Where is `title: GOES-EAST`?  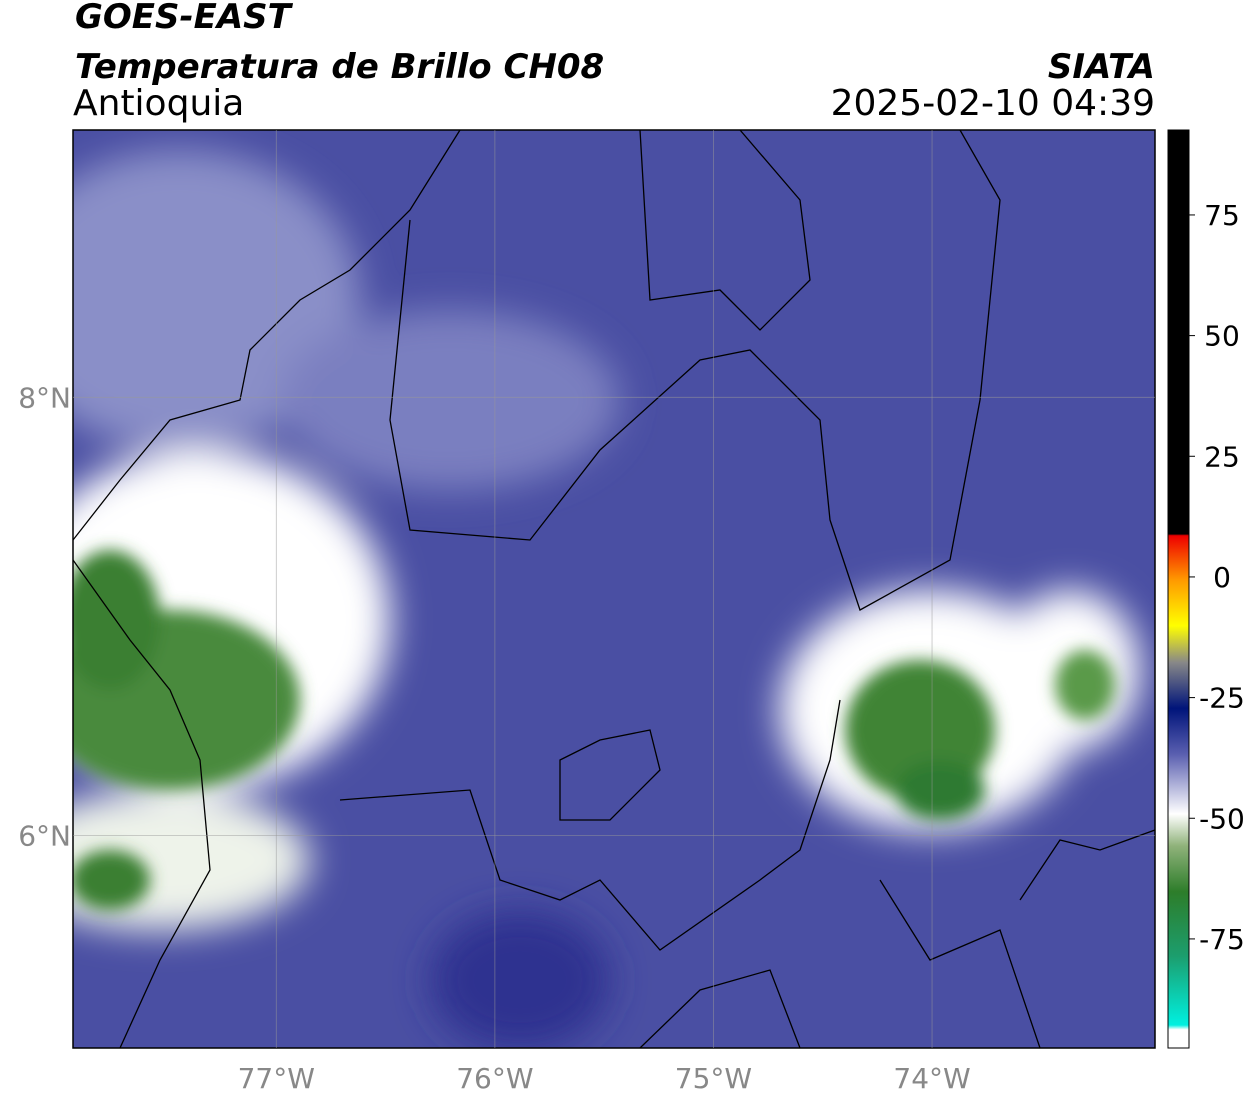 title: GOES-EAST is located at coordinates (184, 18).